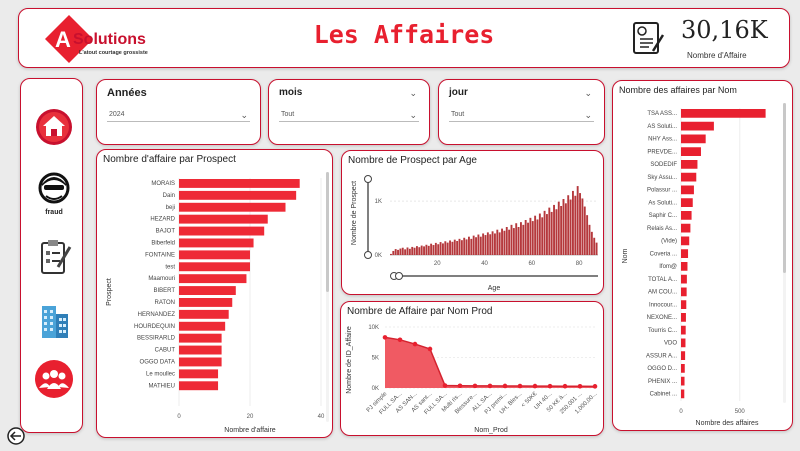  Describe the element at coordinates (678, 90) in the screenshot. I see `chart-title: Nombre des affaires par Nom` at that location.